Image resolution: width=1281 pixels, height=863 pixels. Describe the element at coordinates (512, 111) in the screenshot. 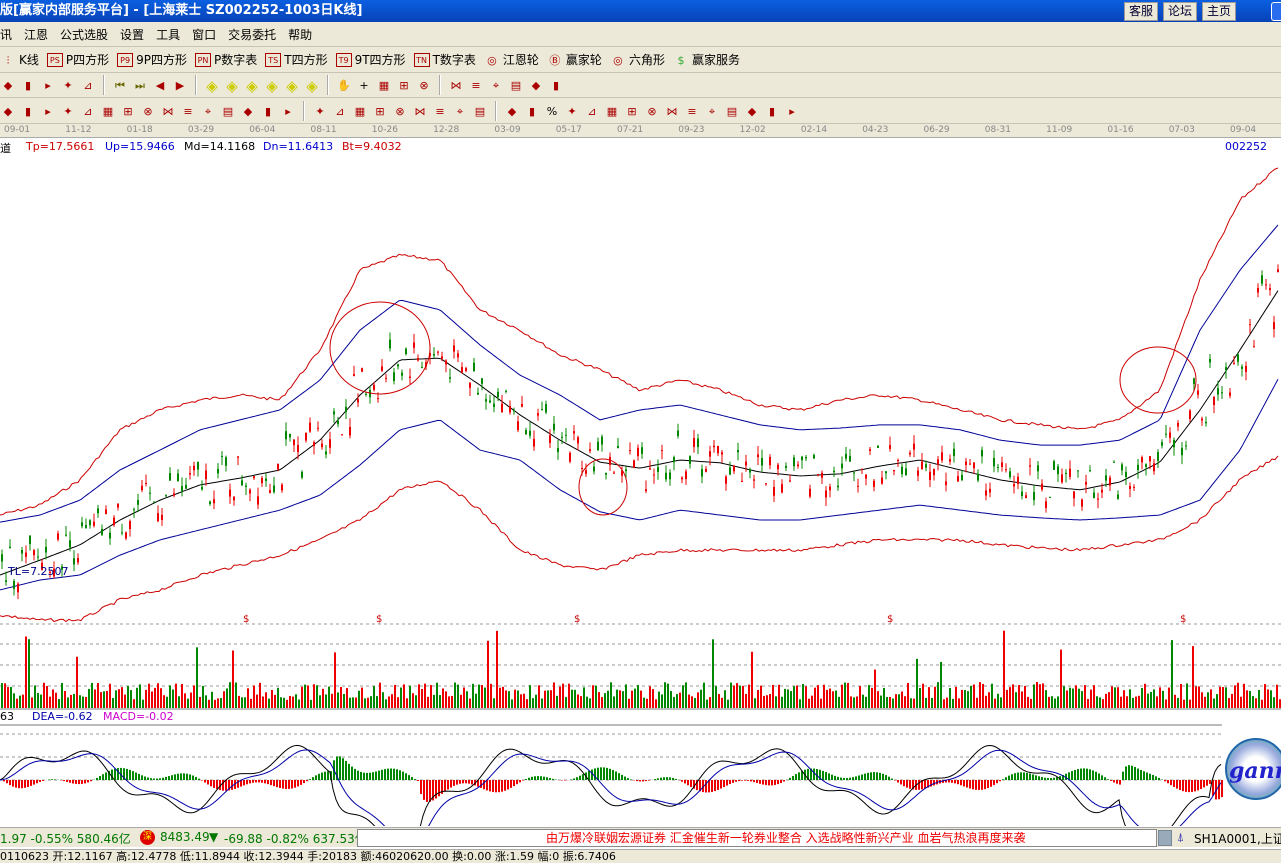

I see `t3-y-icon: ◆` at that location.